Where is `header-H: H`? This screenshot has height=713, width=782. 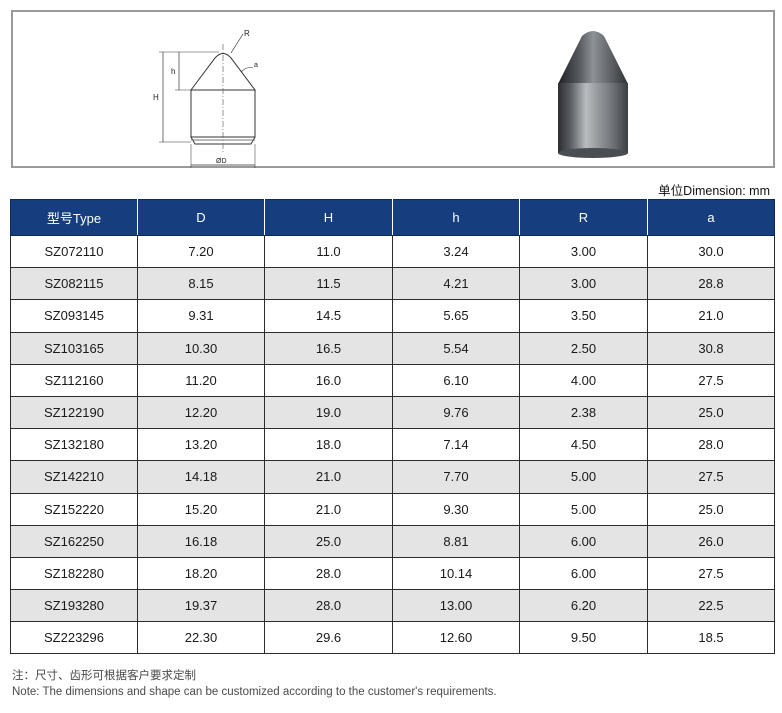 header-H: H is located at coordinates (328, 217).